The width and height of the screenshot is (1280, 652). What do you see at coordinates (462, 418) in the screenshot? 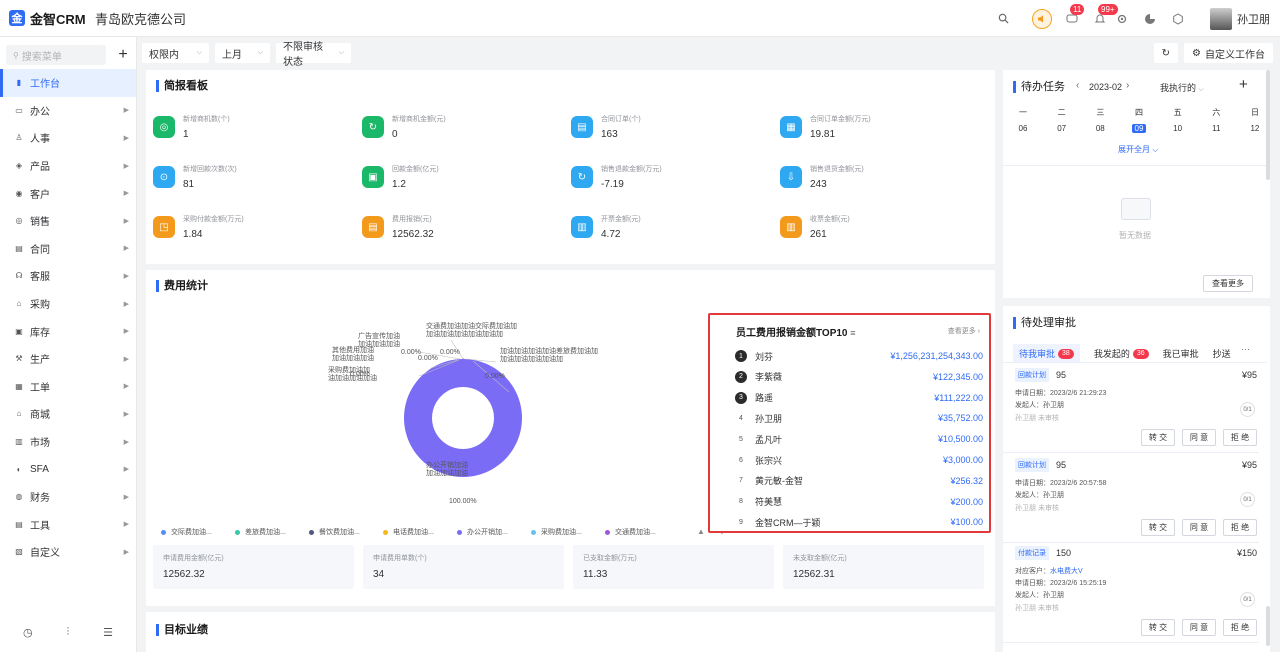
I see `pie-slice` at bounding box center [462, 418].